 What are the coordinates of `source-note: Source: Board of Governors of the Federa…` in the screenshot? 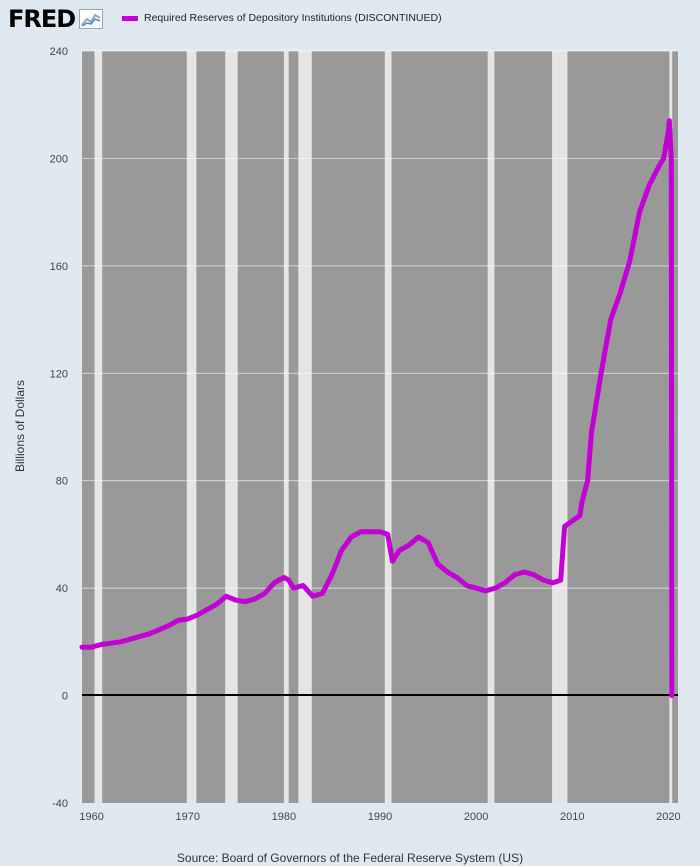 It's located at (350, 858).